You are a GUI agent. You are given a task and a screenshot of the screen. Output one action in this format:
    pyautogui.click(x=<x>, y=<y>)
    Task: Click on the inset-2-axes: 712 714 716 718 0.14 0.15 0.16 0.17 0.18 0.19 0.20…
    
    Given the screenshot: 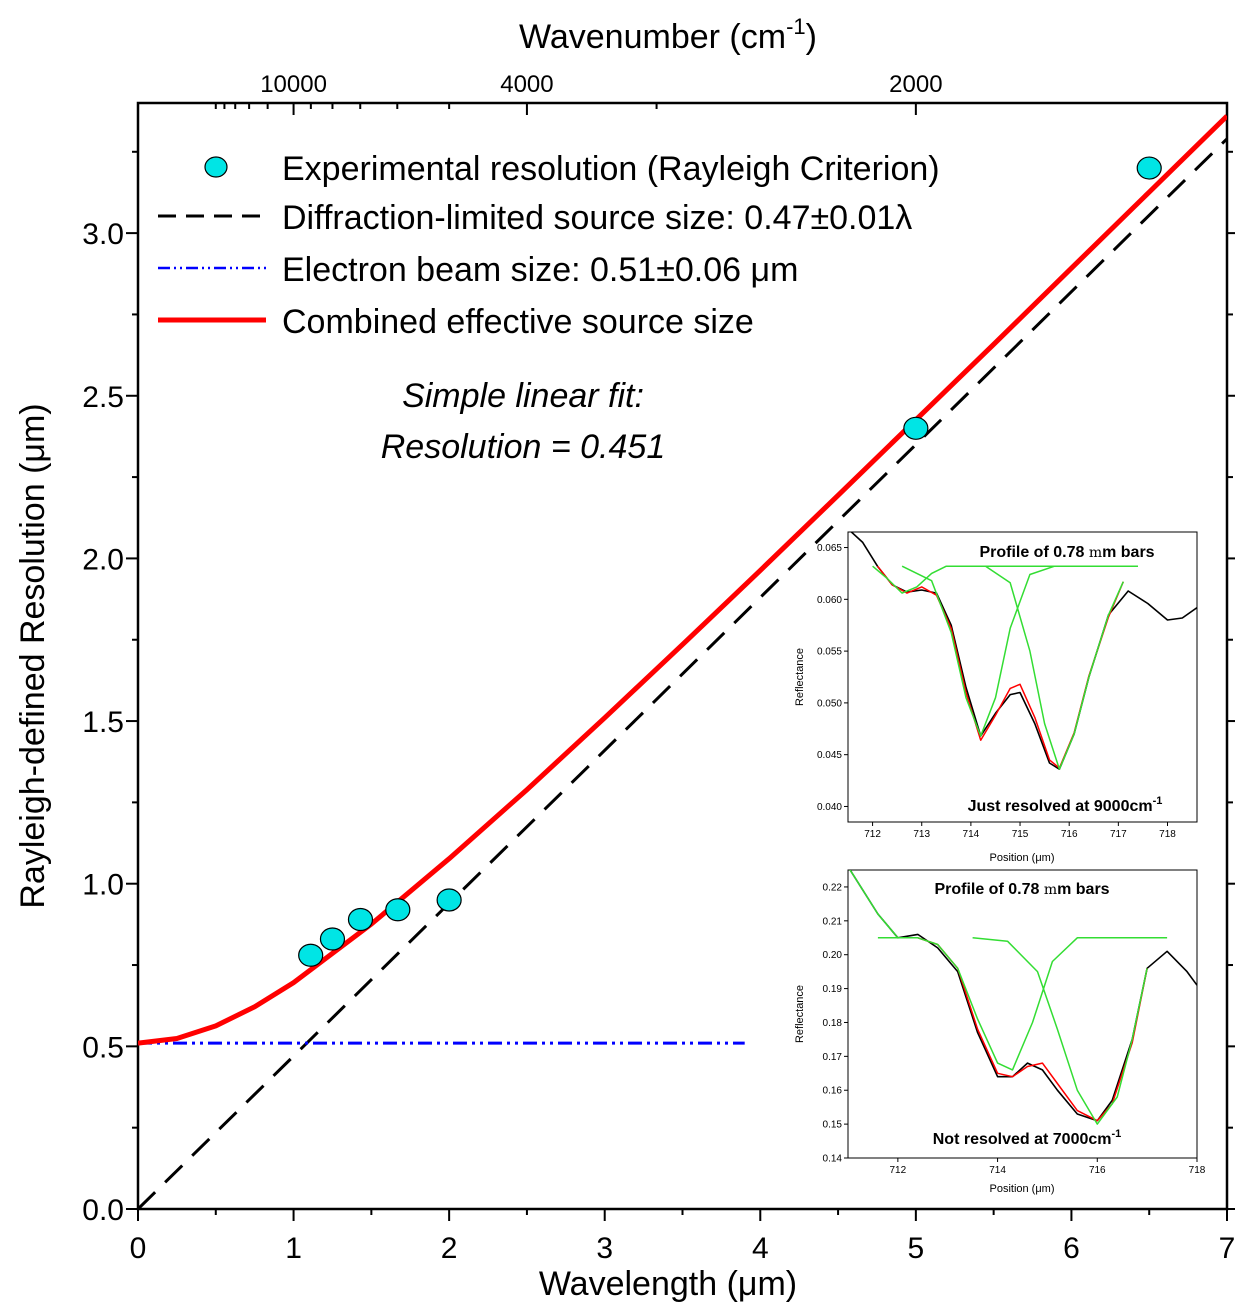 What is the action you would take?
    pyautogui.click(x=1014, y=1029)
    